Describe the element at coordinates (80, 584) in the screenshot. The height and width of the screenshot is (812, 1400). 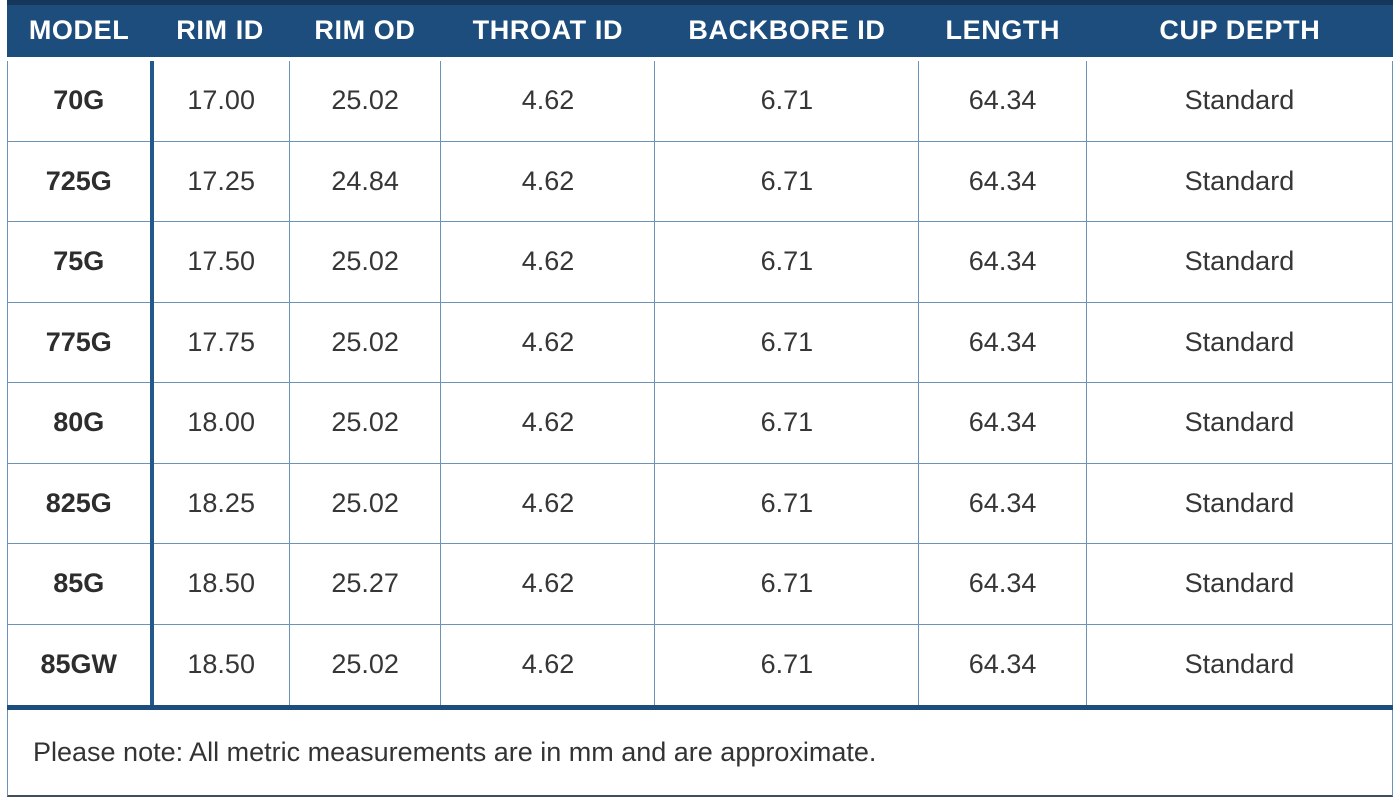
I see `model-cell: 85G` at that location.